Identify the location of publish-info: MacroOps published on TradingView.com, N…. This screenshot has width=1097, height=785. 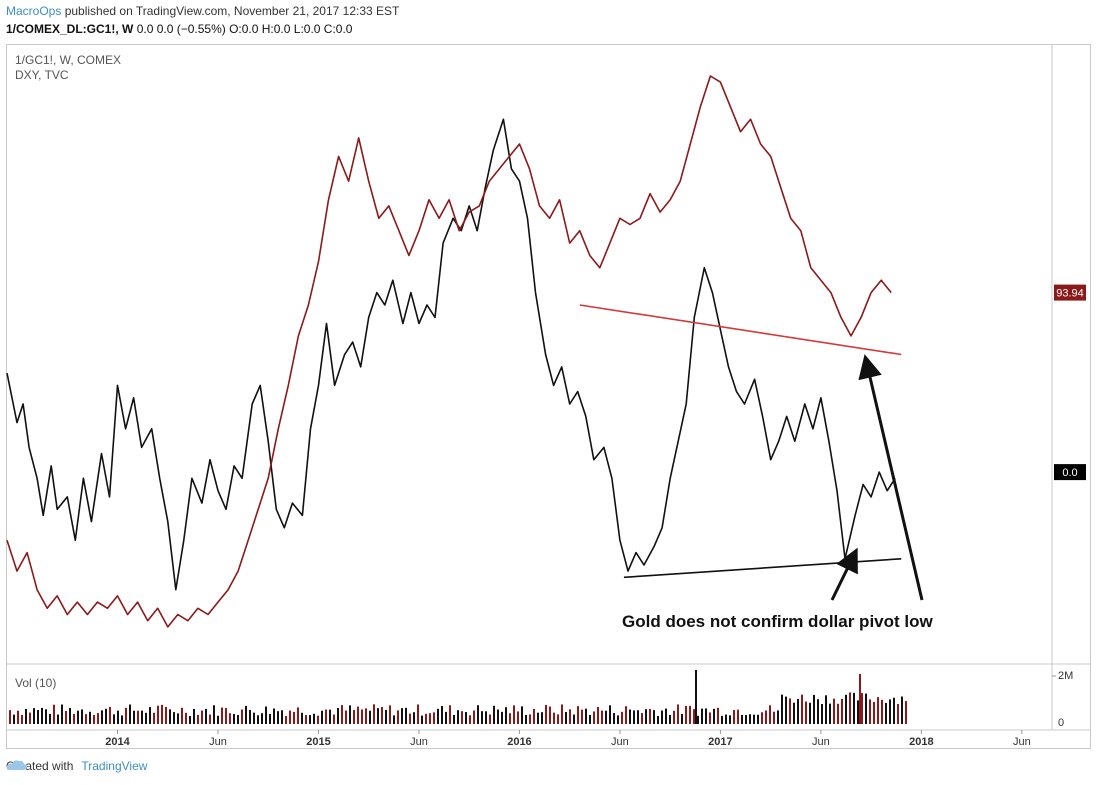
(202, 11).